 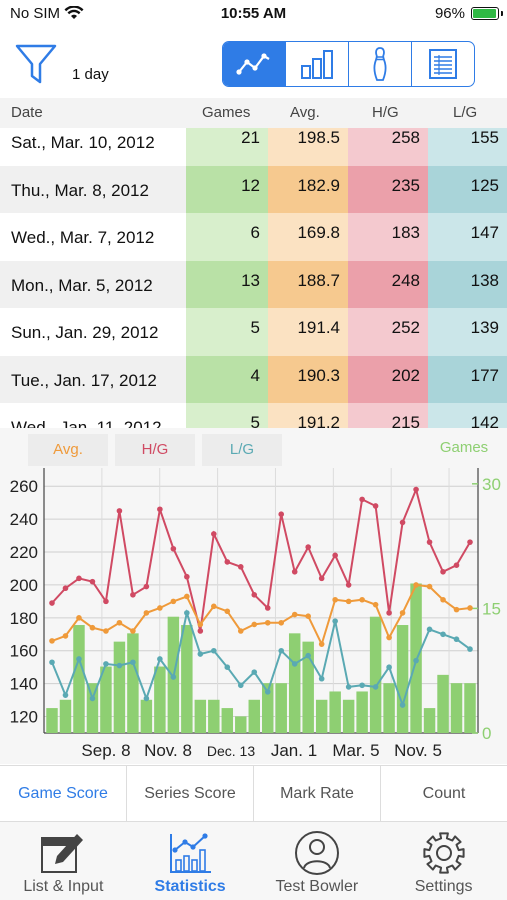 I want to click on tab-count: Count, so click(x=443, y=793).